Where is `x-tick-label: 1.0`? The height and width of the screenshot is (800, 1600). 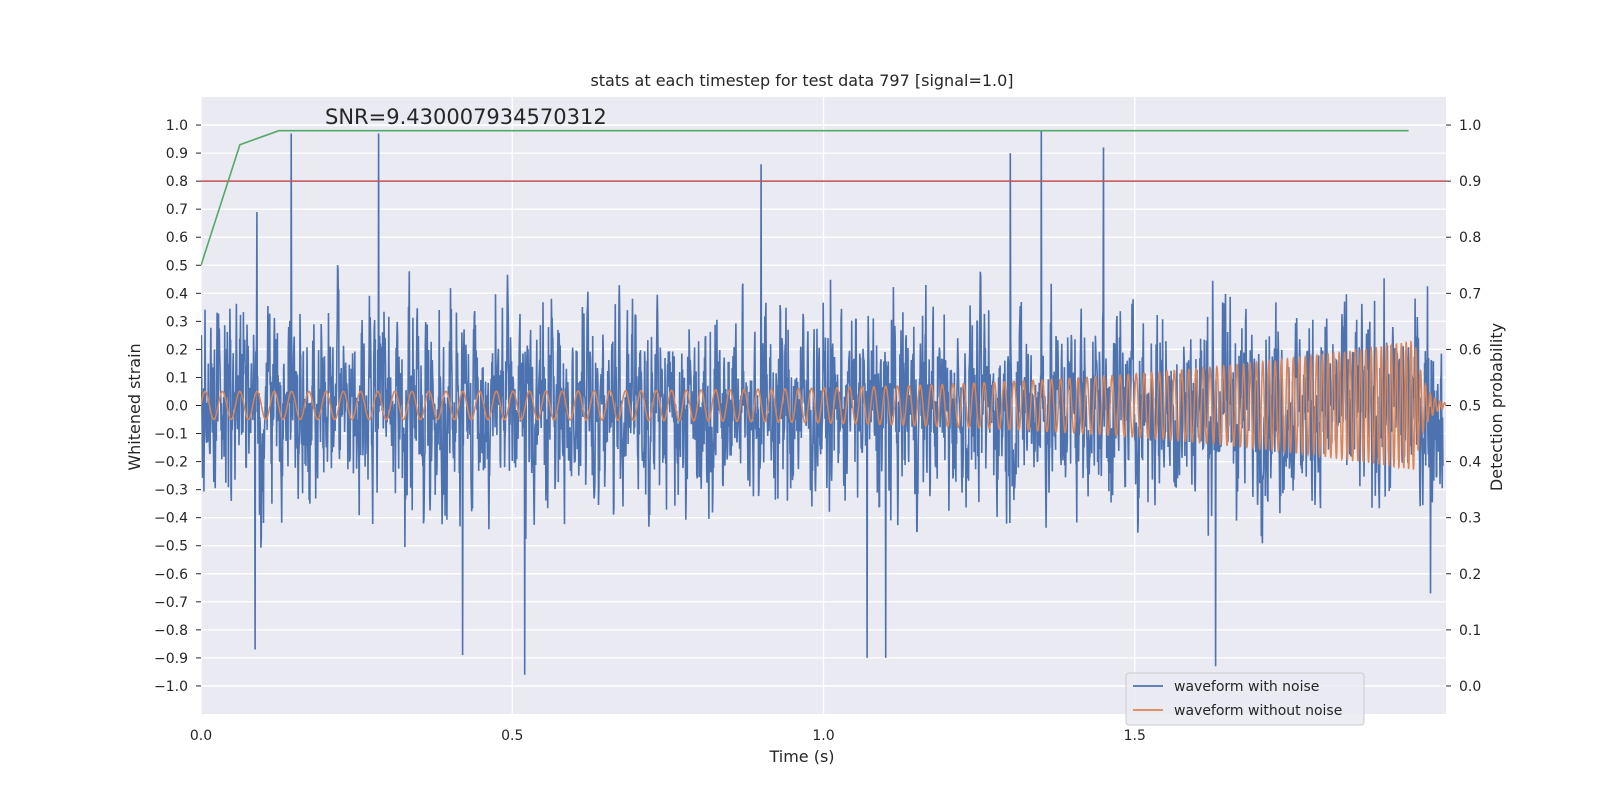
x-tick-label: 1.0 is located at coordinates (823, 736).